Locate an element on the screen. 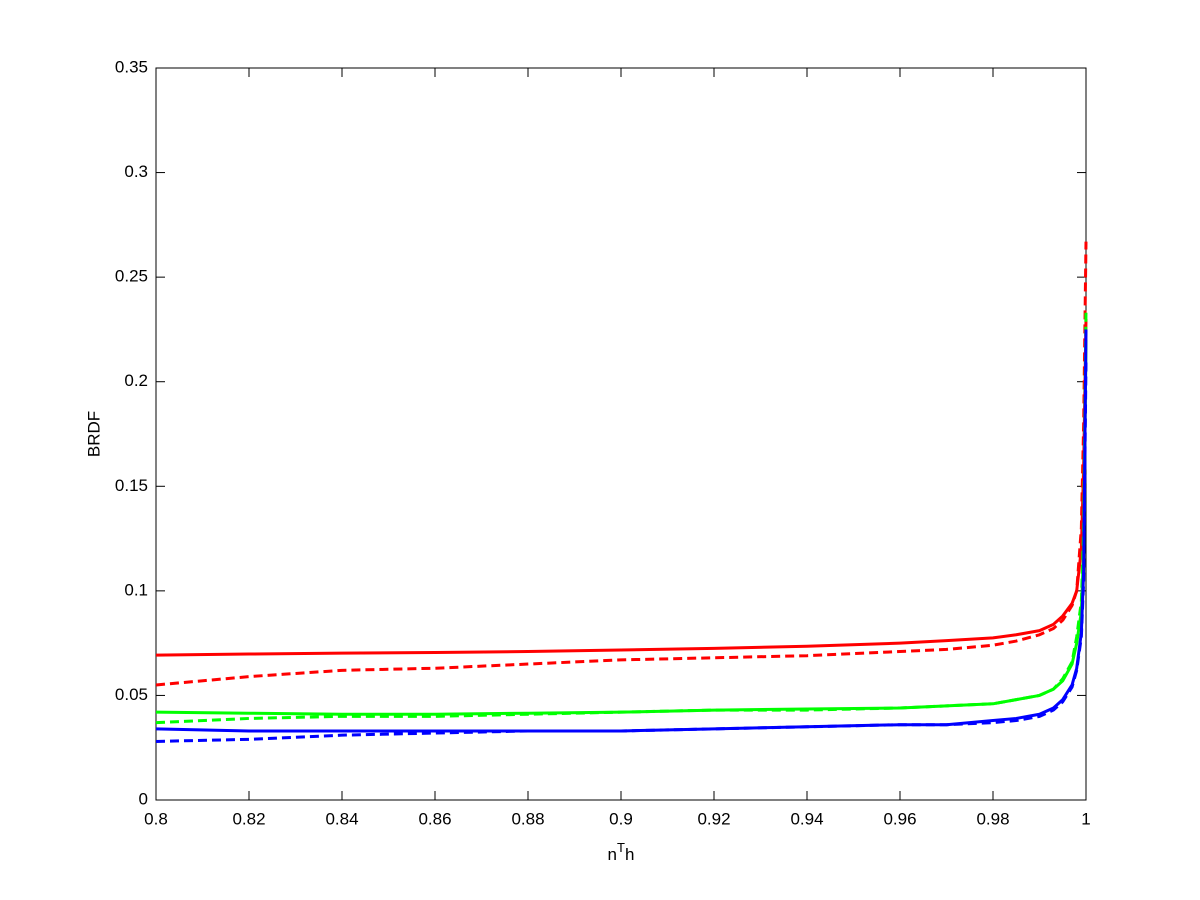 Image resolution: width=1200 pixels, height=900 pixels. y-tick-label: 0.1 is located at coordinates (136, 589).